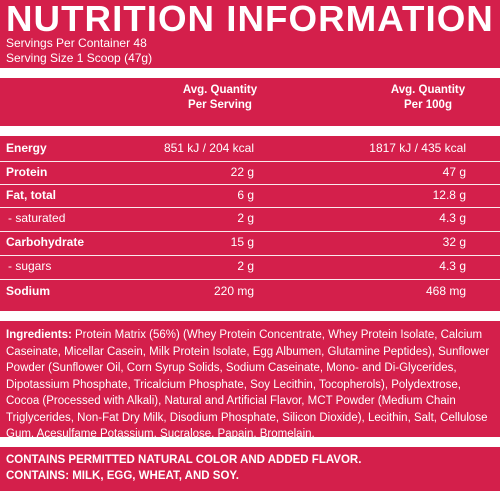 The height and width of the screenshot is (491, 500). Describe the element at coordinates (454, 242) in the screenshot. I see `per-100g-value: 32 g` at that location.